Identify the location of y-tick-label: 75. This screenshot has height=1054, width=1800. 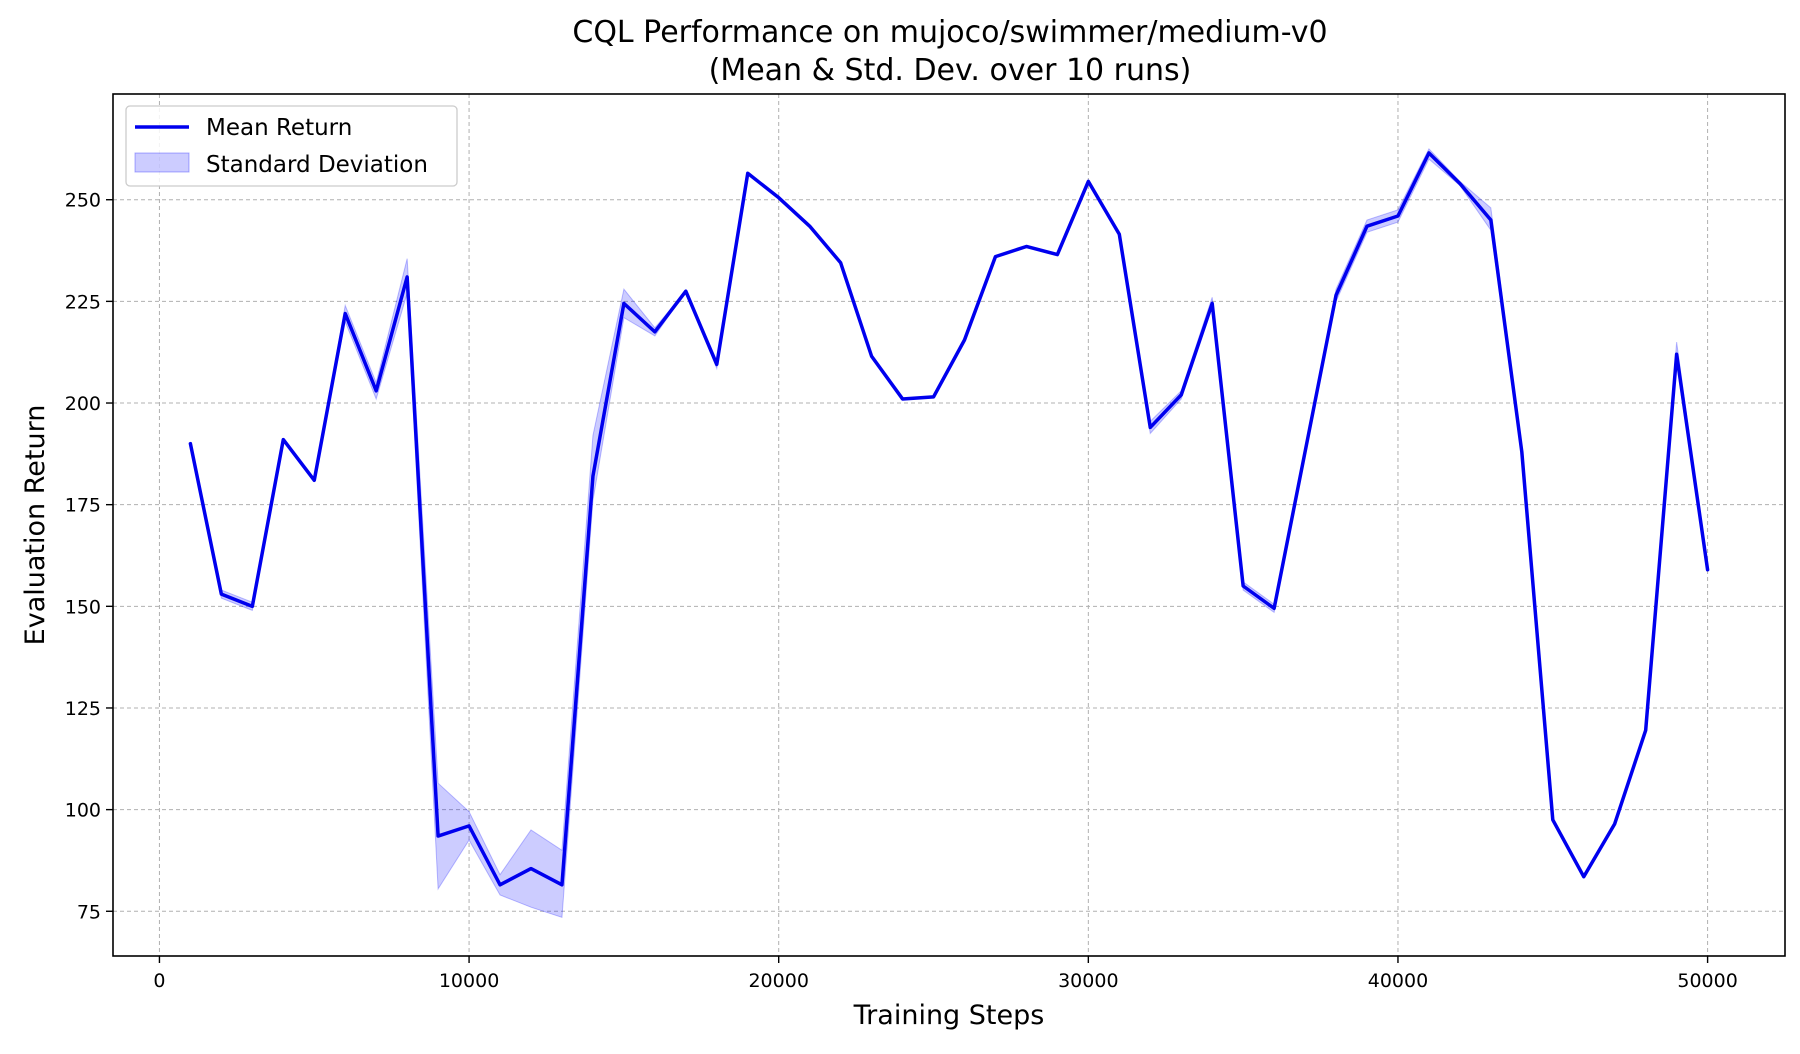
(89, 912).